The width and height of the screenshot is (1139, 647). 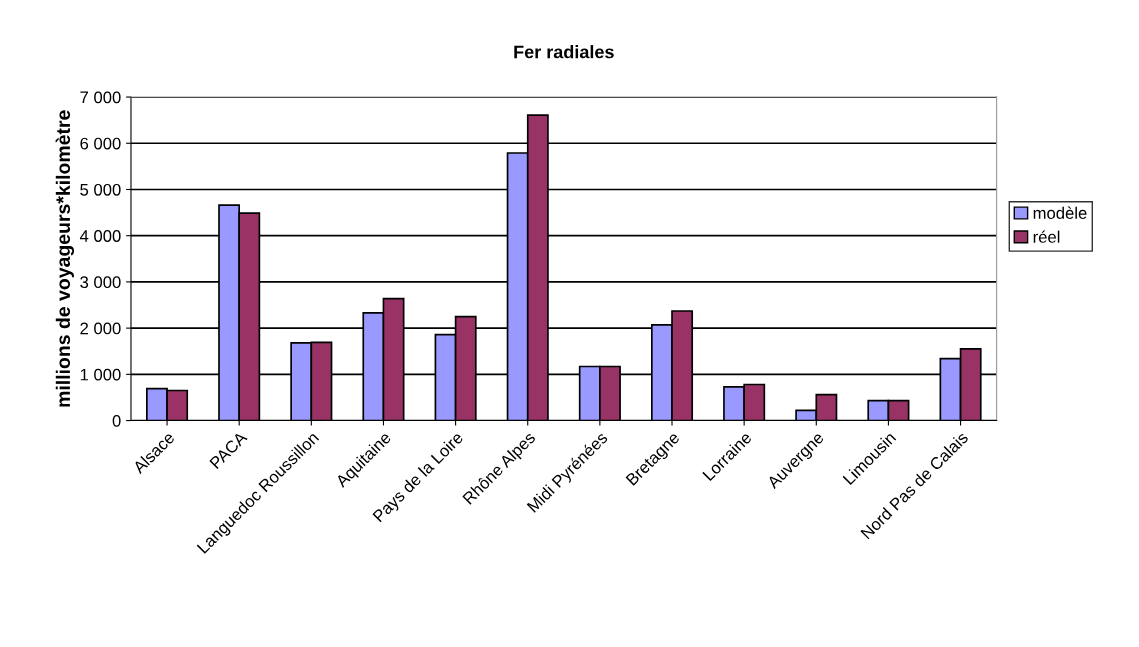 I want to click on y-tick-label: 4 000, so click(x=100, y=236).